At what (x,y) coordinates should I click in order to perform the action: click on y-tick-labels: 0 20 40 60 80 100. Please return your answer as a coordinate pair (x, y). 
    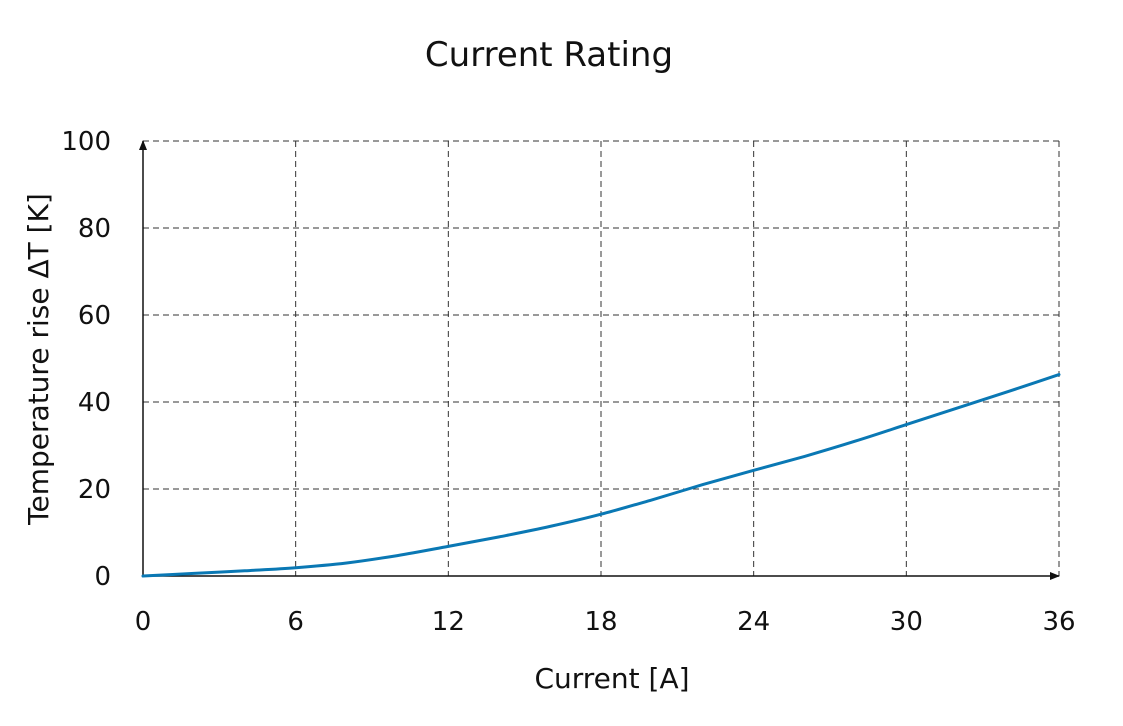
    Looking at the image, I should click on (86, 359).